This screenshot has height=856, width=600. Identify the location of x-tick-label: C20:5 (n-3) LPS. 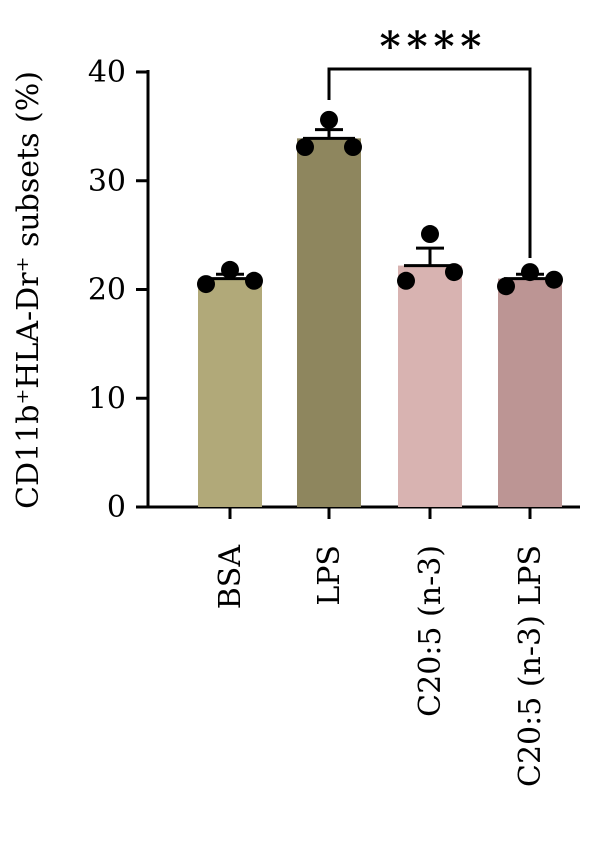
(530, 666).